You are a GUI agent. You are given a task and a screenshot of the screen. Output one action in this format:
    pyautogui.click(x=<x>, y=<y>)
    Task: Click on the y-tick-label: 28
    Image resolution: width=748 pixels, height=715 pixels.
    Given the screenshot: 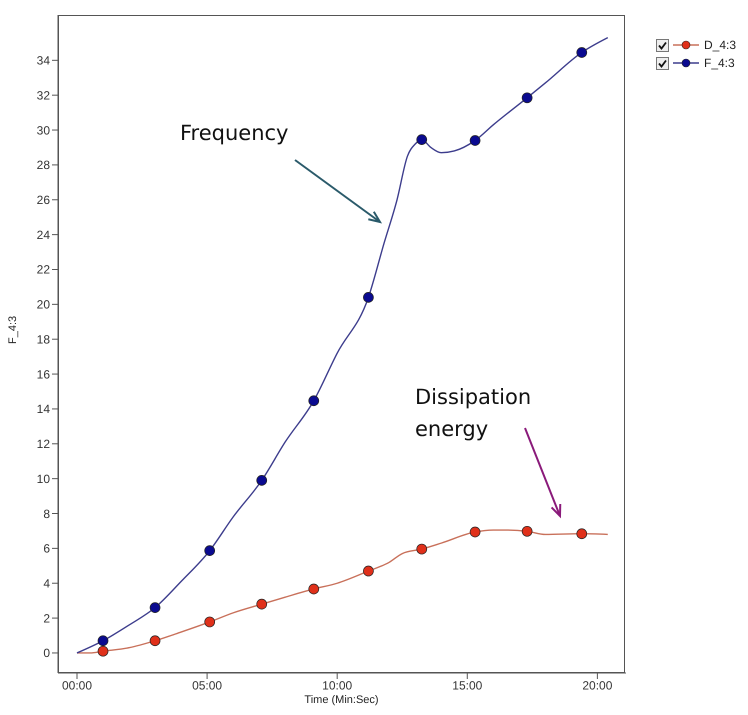 What is the action you would take?
    pyautogui.click(x=43, y=165)
    